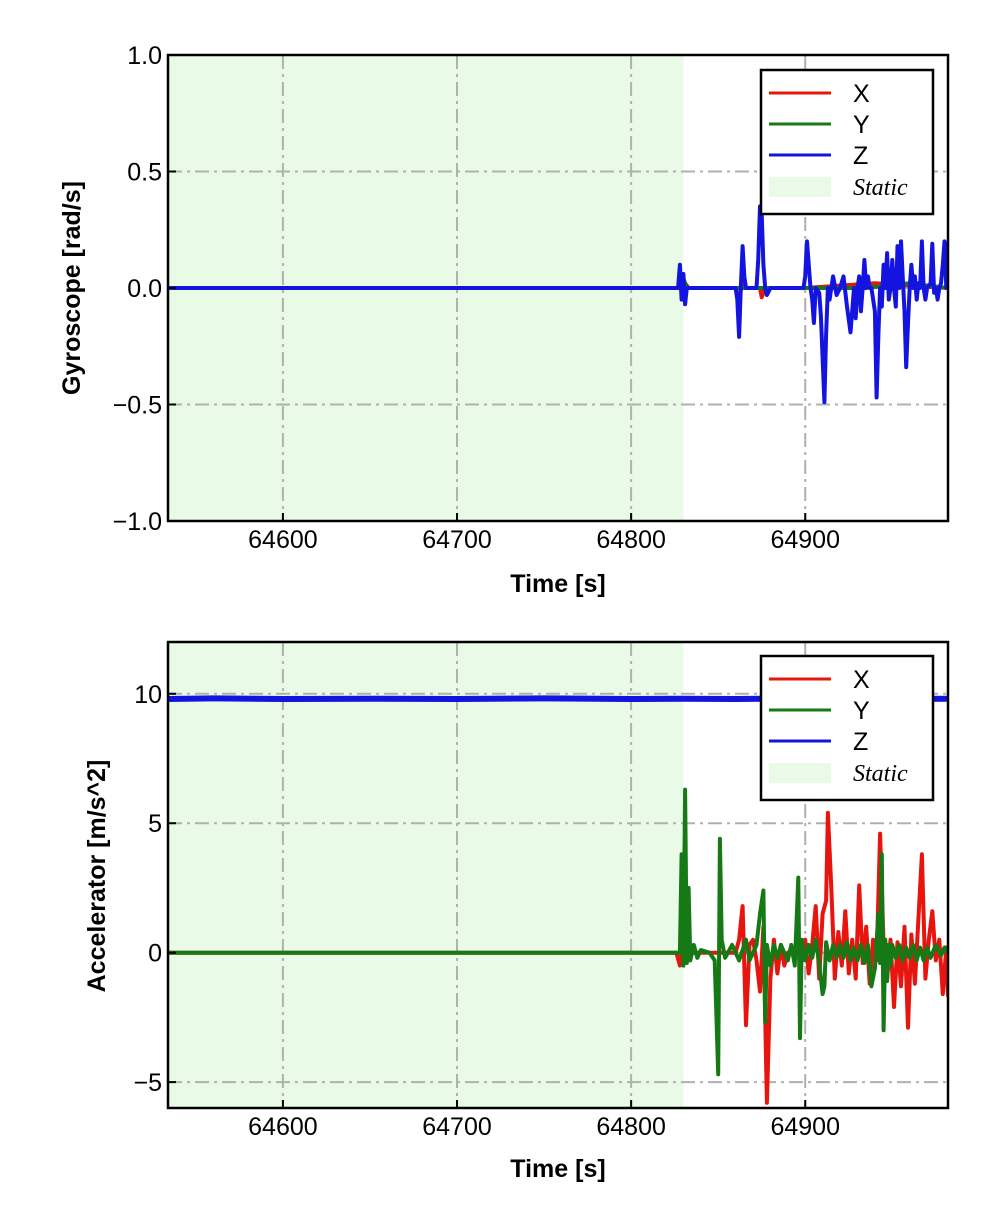 This screenshot has height=1228, width=992. I want to click on y-tick-labels: −5 0 5 10, so click(147, 889).